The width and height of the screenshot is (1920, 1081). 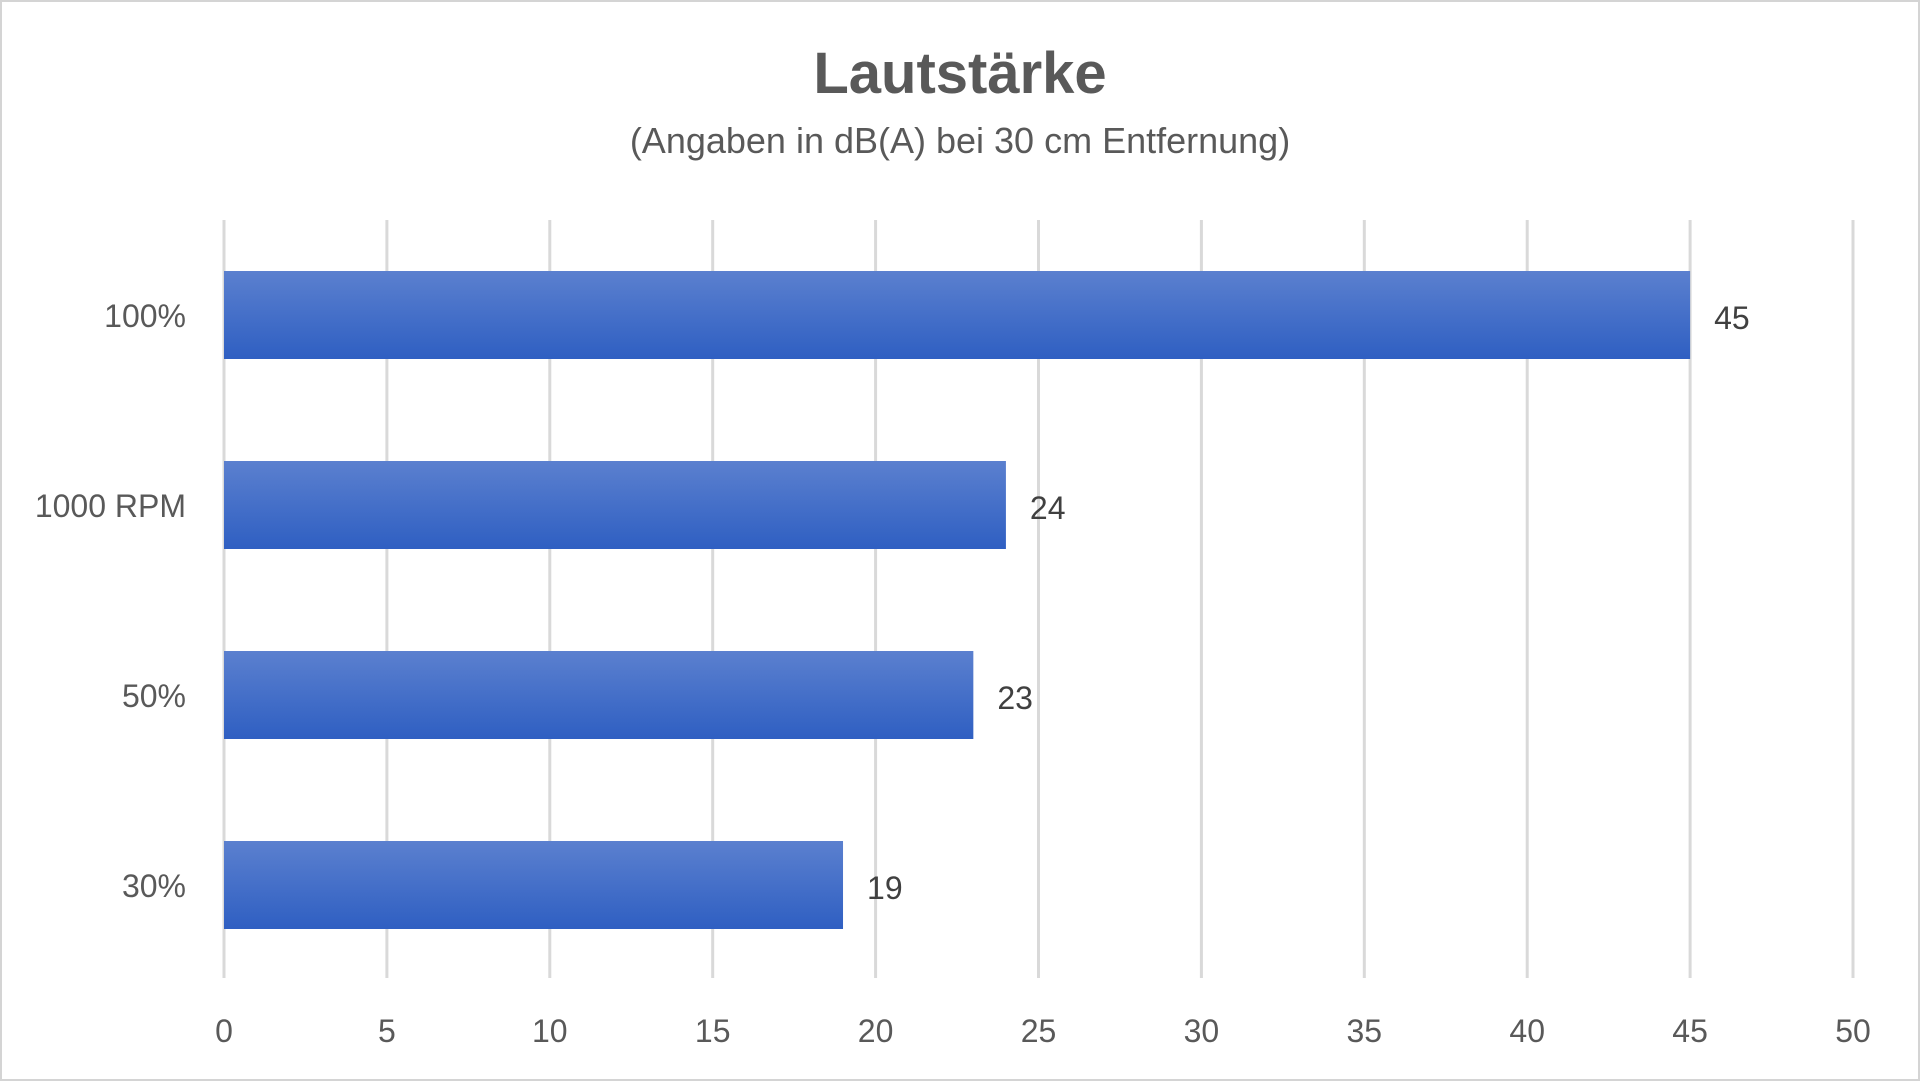 What do you see at coordinates (1527, 1031) in the screenshot?
I see `x-tick-label: 40` at bounding box center [1527, 1031].